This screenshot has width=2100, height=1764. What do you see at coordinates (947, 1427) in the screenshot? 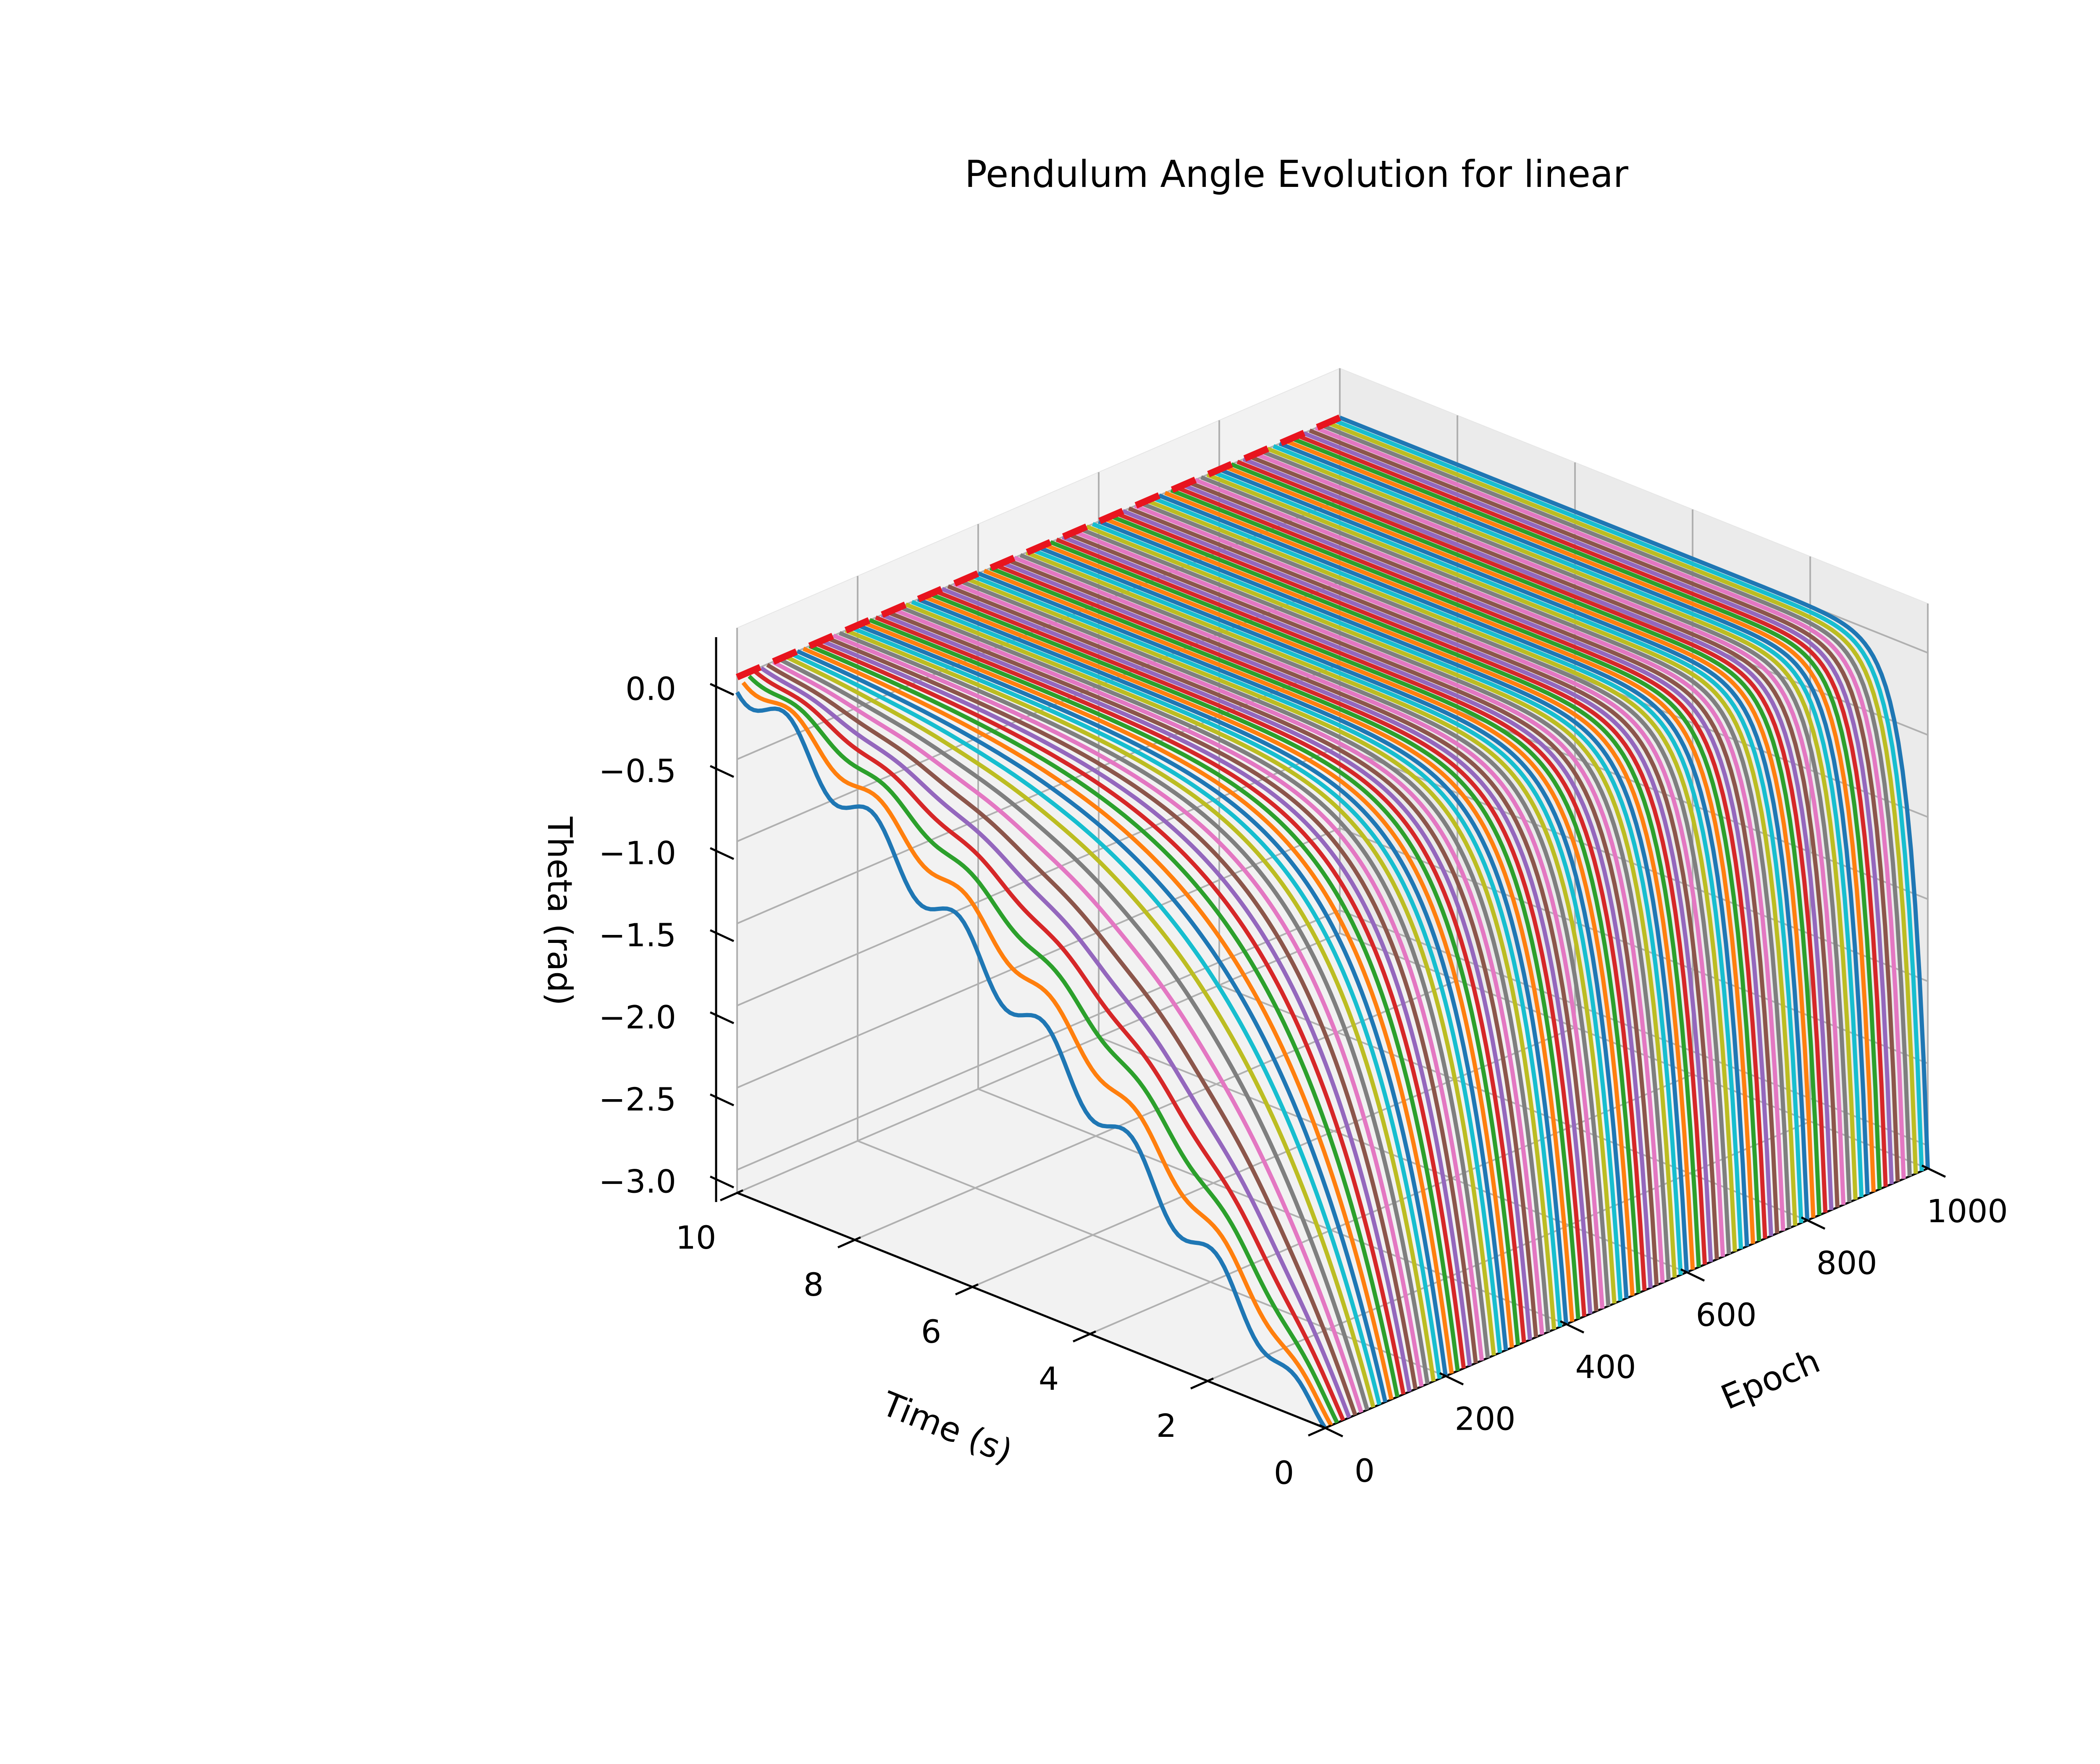
I see `y-axis-label: Time (s)` at bounding box center [947, 1427].